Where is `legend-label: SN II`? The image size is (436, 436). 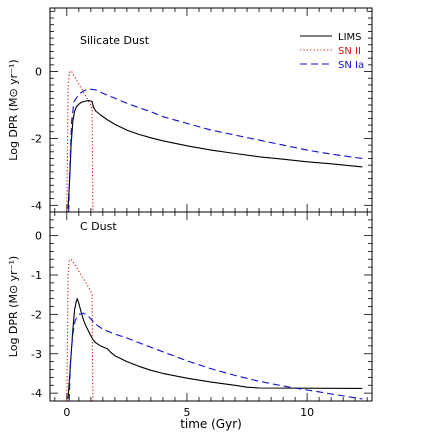 legend-label: SN II is located at coordinates (349, 51).